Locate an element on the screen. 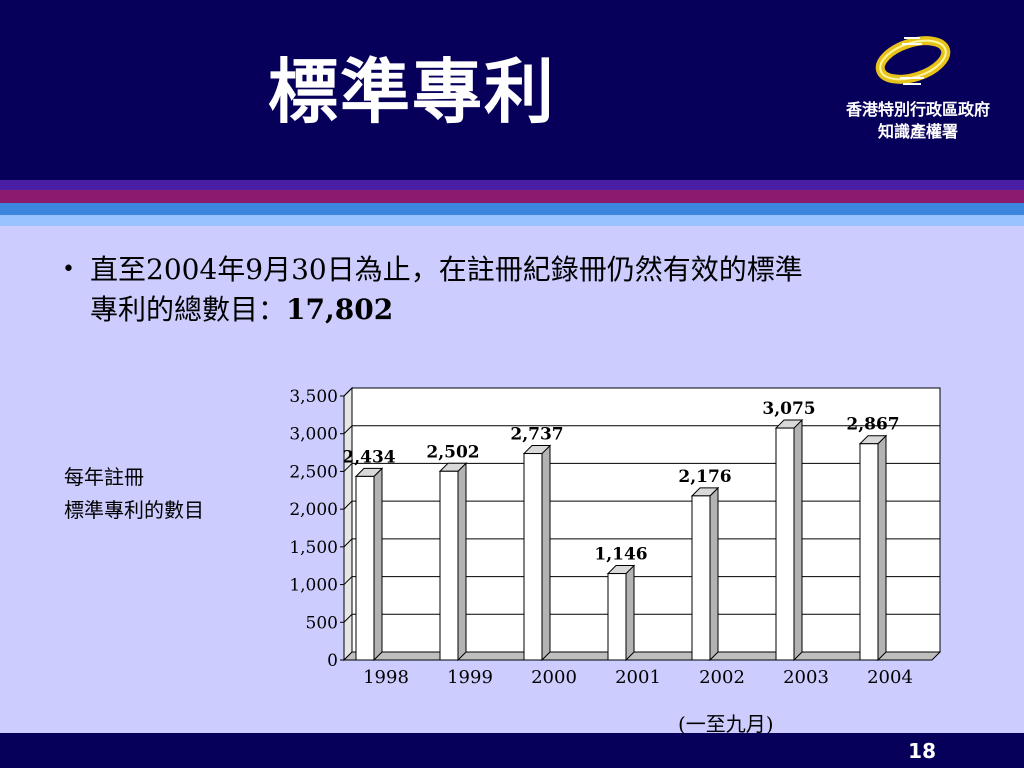 This screenshot has width=1024, height=768. y-tick-label: 2,000 is located at coordinates (313, 510).